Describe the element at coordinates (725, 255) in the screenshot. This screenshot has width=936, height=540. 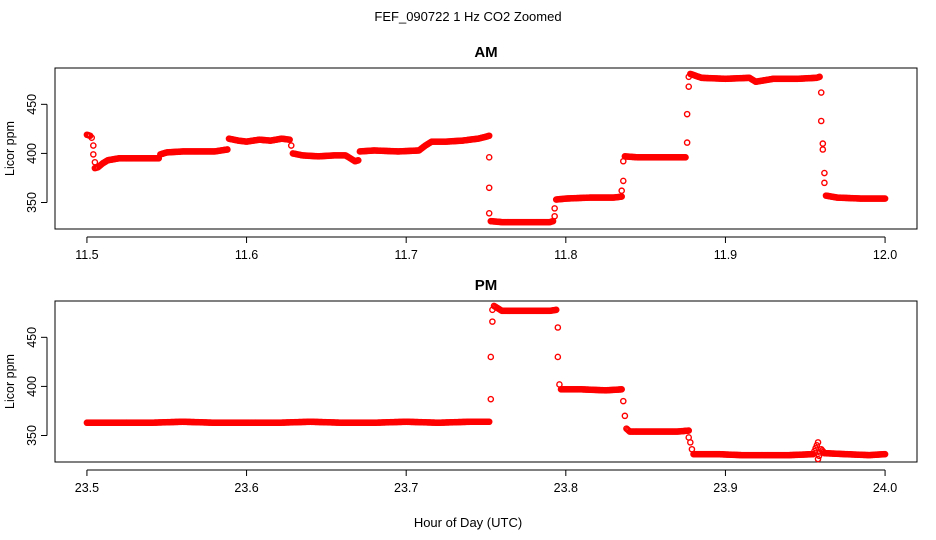
I see `am-x-tick-label: 11.9` at that location.